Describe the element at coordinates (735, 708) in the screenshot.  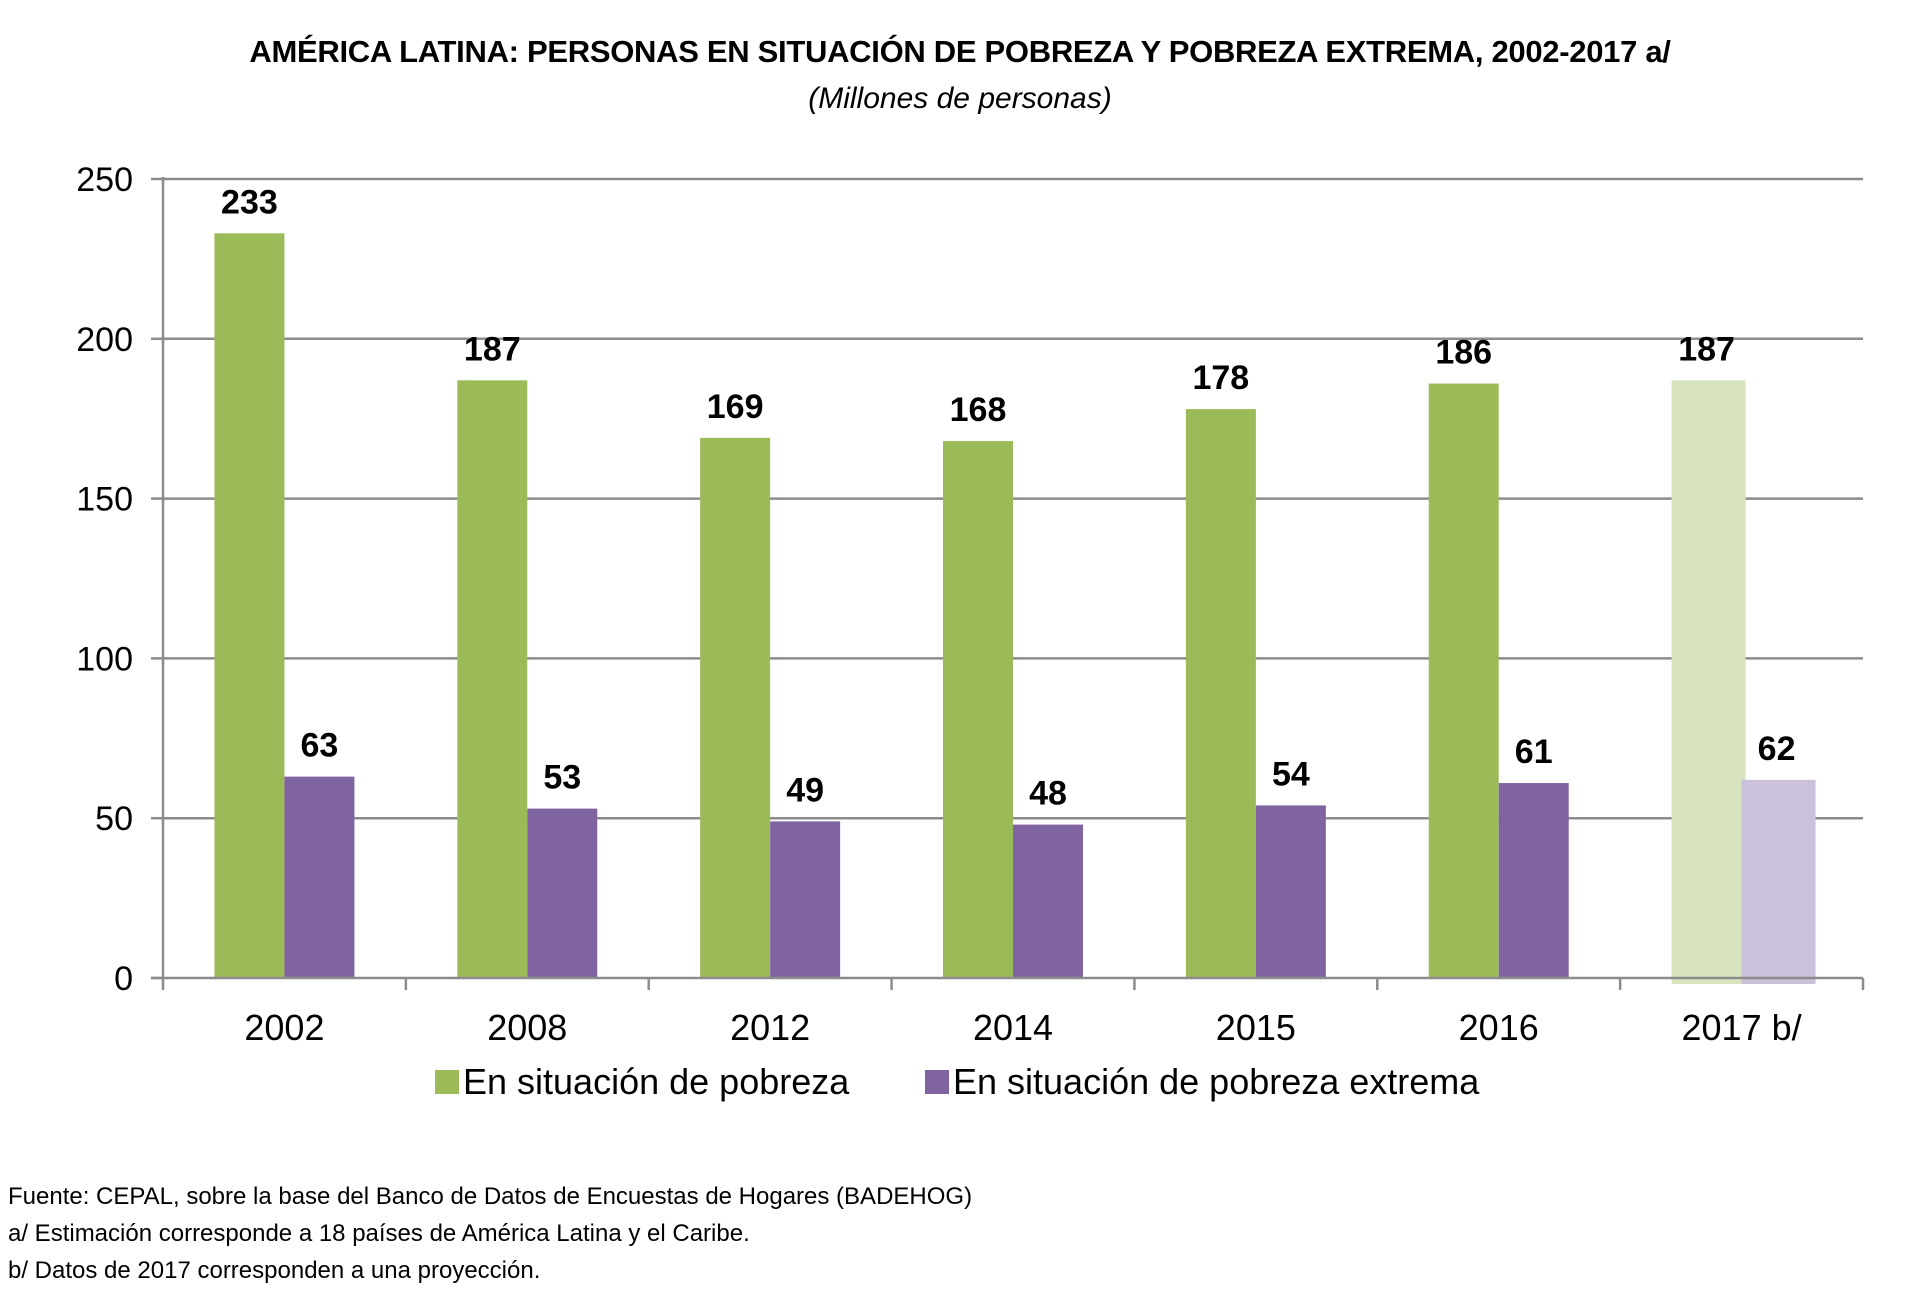
I see `bar-pobreza-2012` at that location.